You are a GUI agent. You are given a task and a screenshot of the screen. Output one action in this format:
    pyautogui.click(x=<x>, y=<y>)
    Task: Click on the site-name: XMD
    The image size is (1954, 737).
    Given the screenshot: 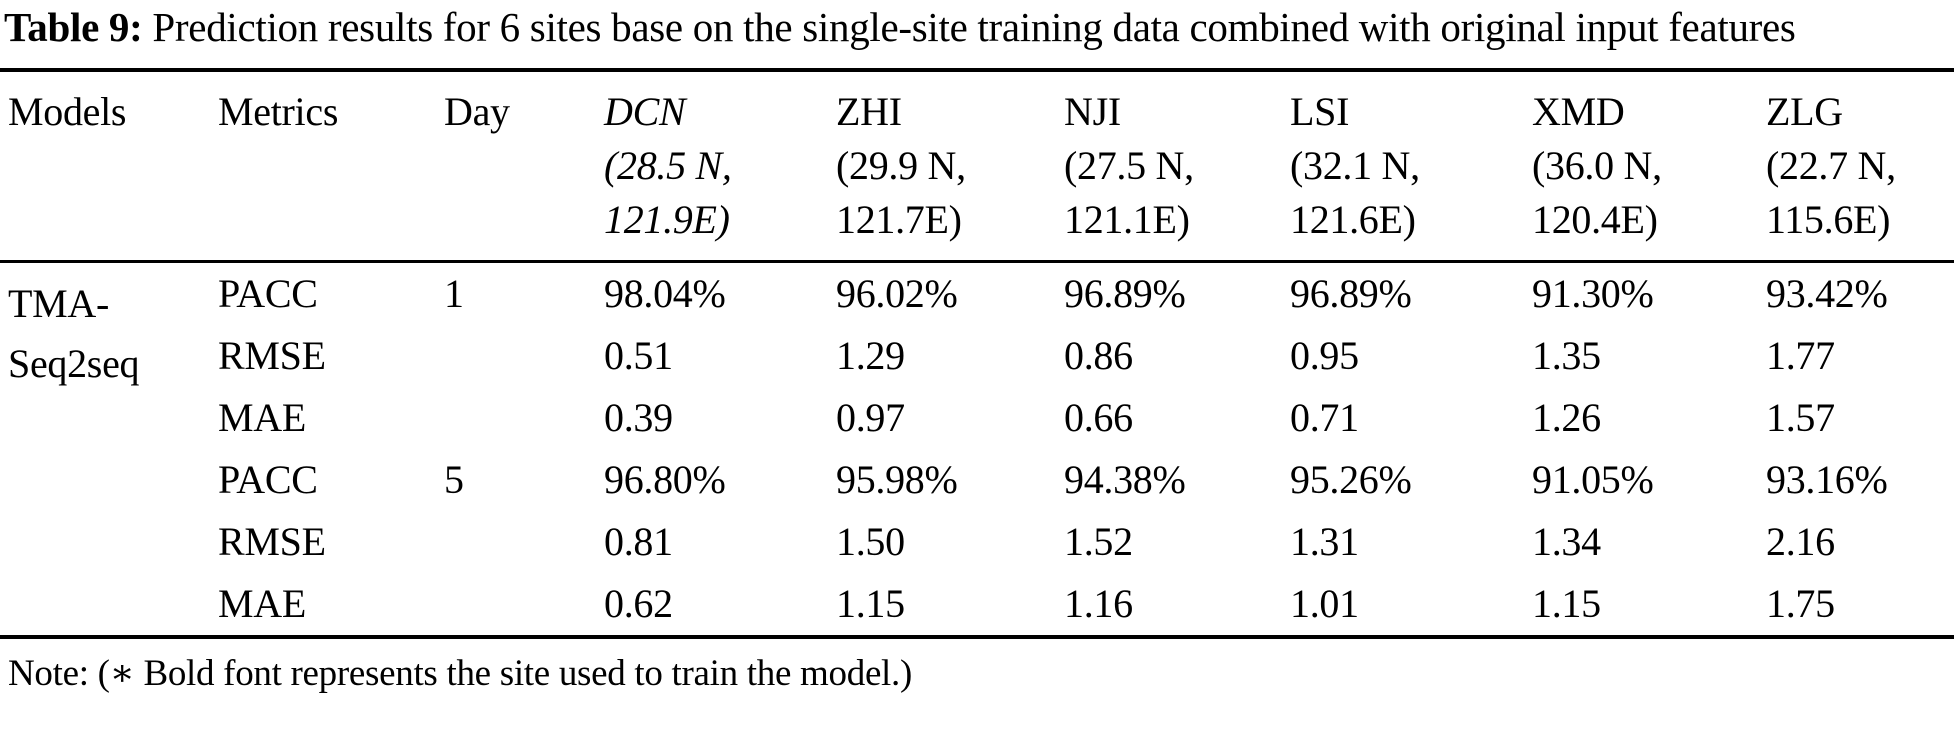 What is the action you would take?
    pyautogui.click(x=1578, y=111)
    